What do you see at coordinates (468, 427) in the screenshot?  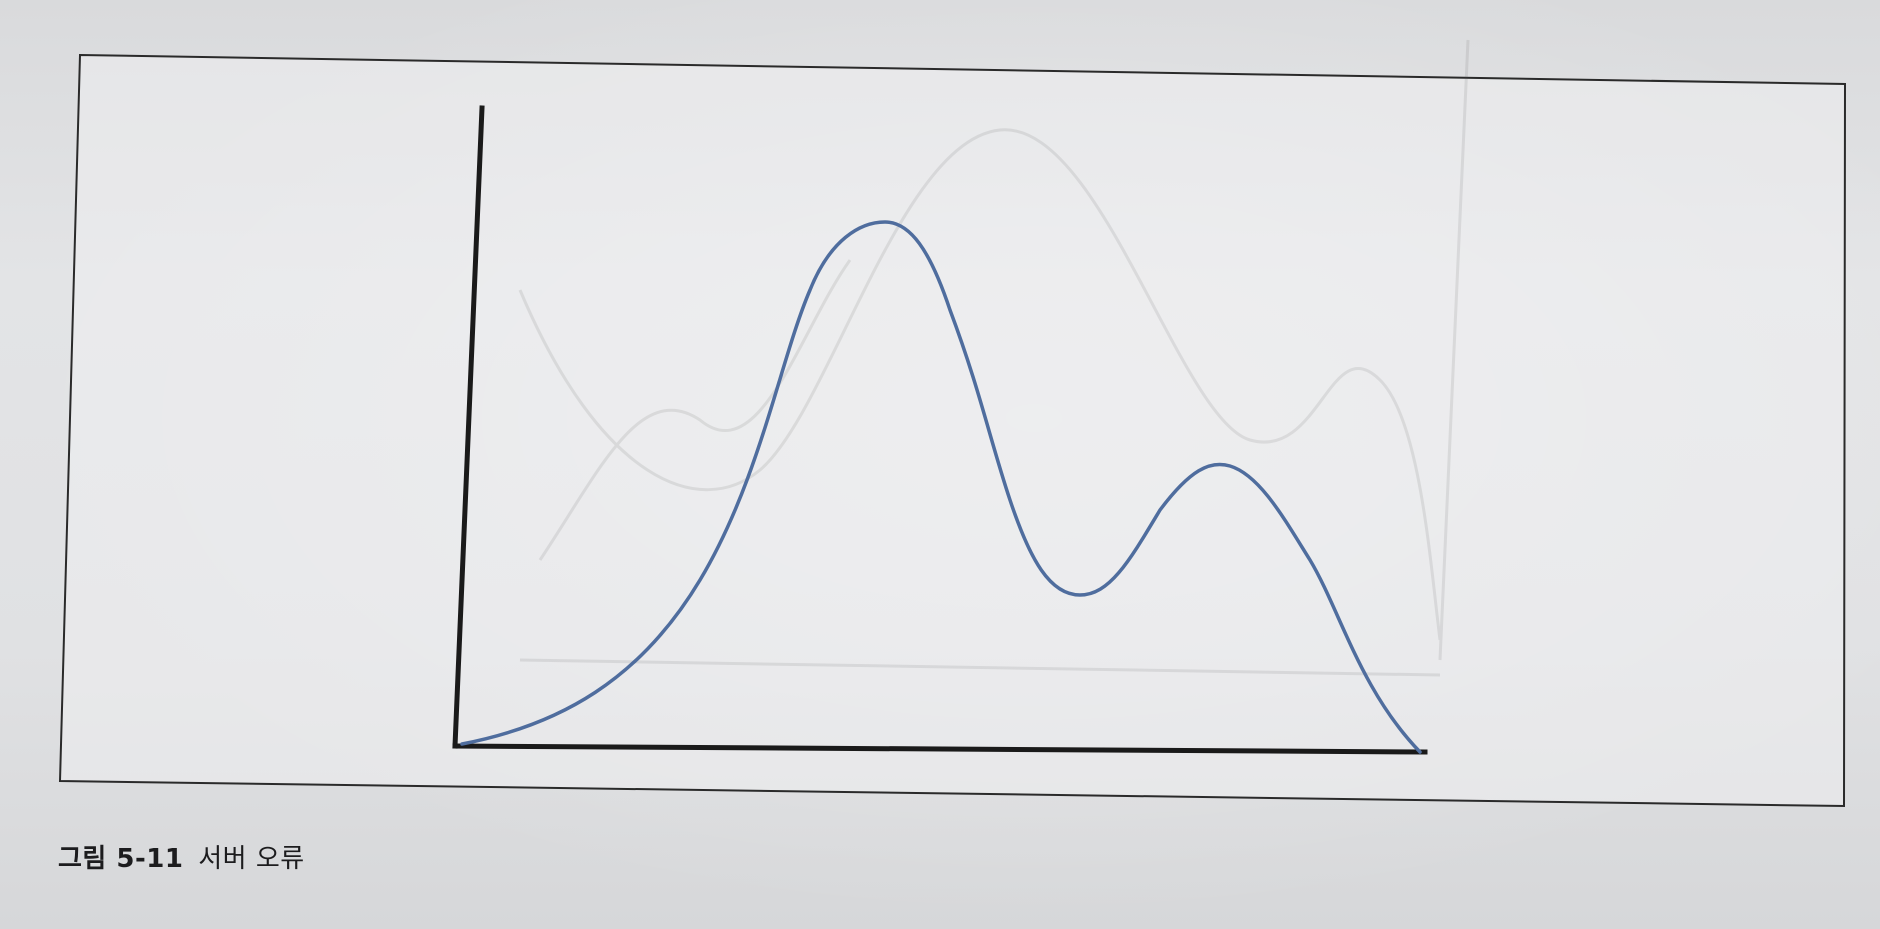 I see `y-axis` at bounding box center [468, 427].